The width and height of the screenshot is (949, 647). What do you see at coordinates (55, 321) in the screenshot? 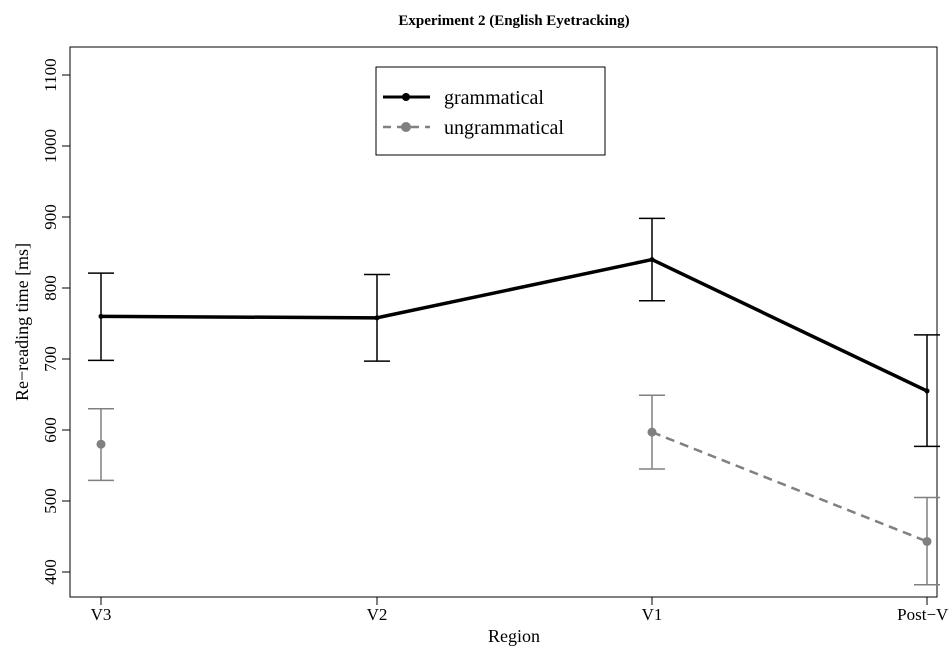
I see `y-axis: 400 500 600 700 800 900 1000 1100` at bounding box center [55, 321].